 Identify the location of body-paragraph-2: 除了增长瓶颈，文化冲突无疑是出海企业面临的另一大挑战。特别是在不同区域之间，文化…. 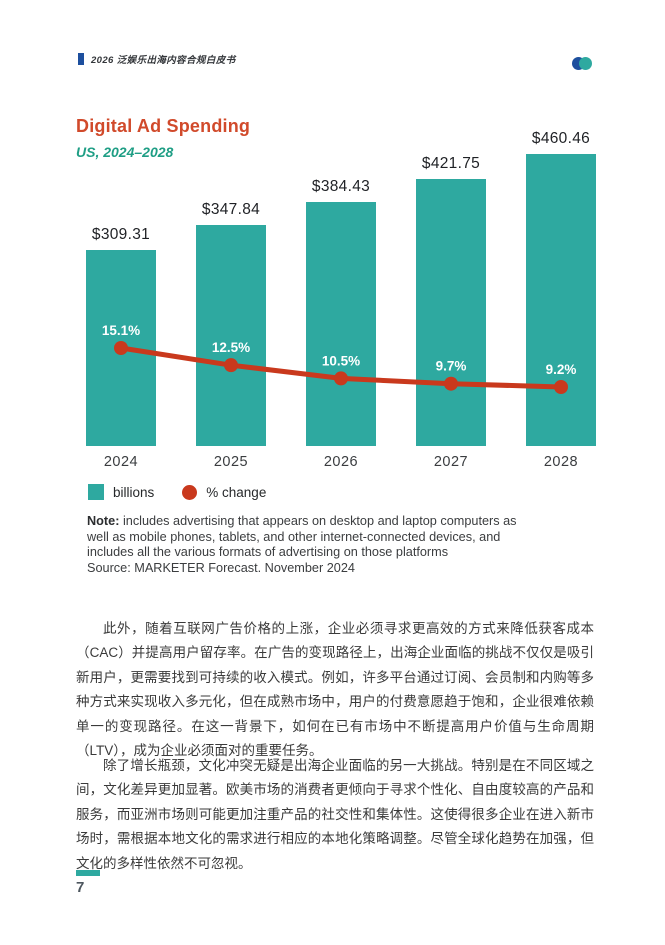
(335, 814).